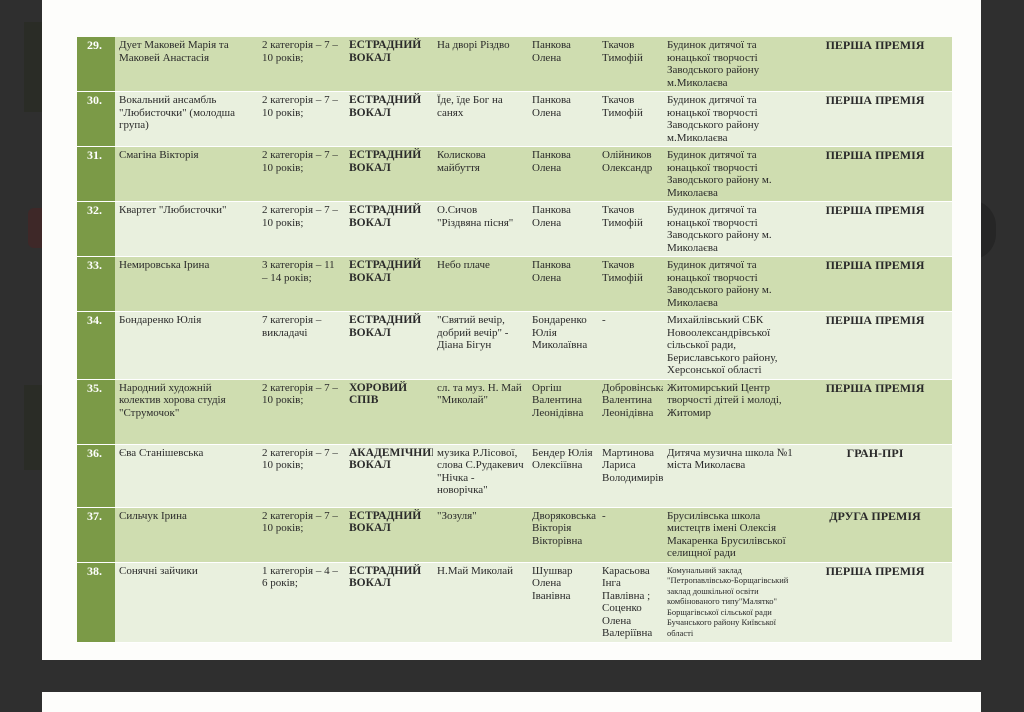  Describe the element at coordinates (480, 119) in the screenshot. I see `song-title-cell: Їде, їде Бог на санях` at that location.